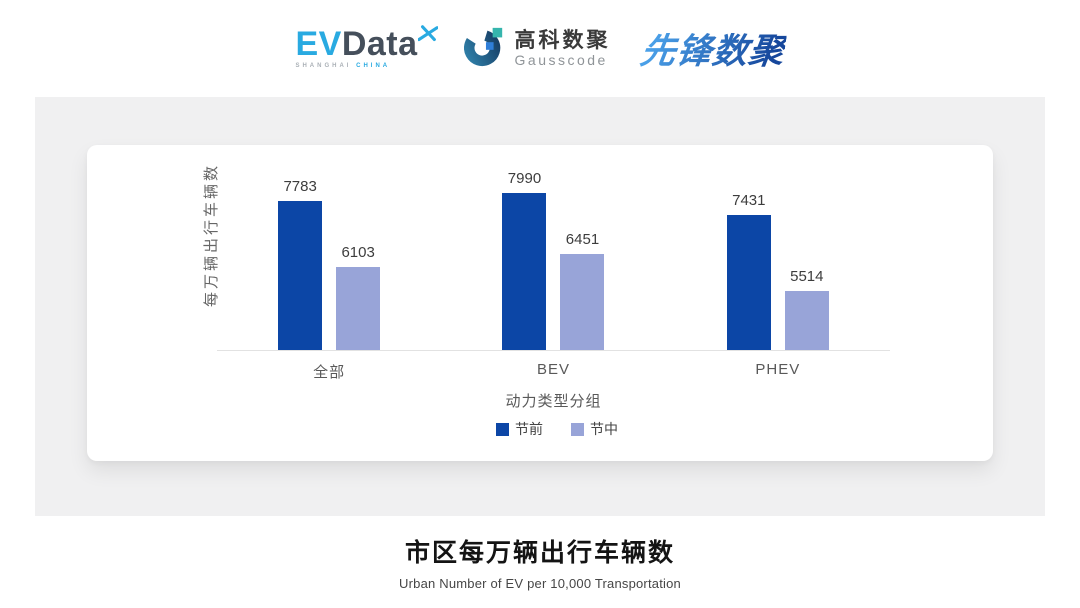 Image resolution: width=1080 pixels, height=608 pixels. Describe the element at coordinates (379, 43) in the screenshot. I see `evdata-data-text: Data` at that location.